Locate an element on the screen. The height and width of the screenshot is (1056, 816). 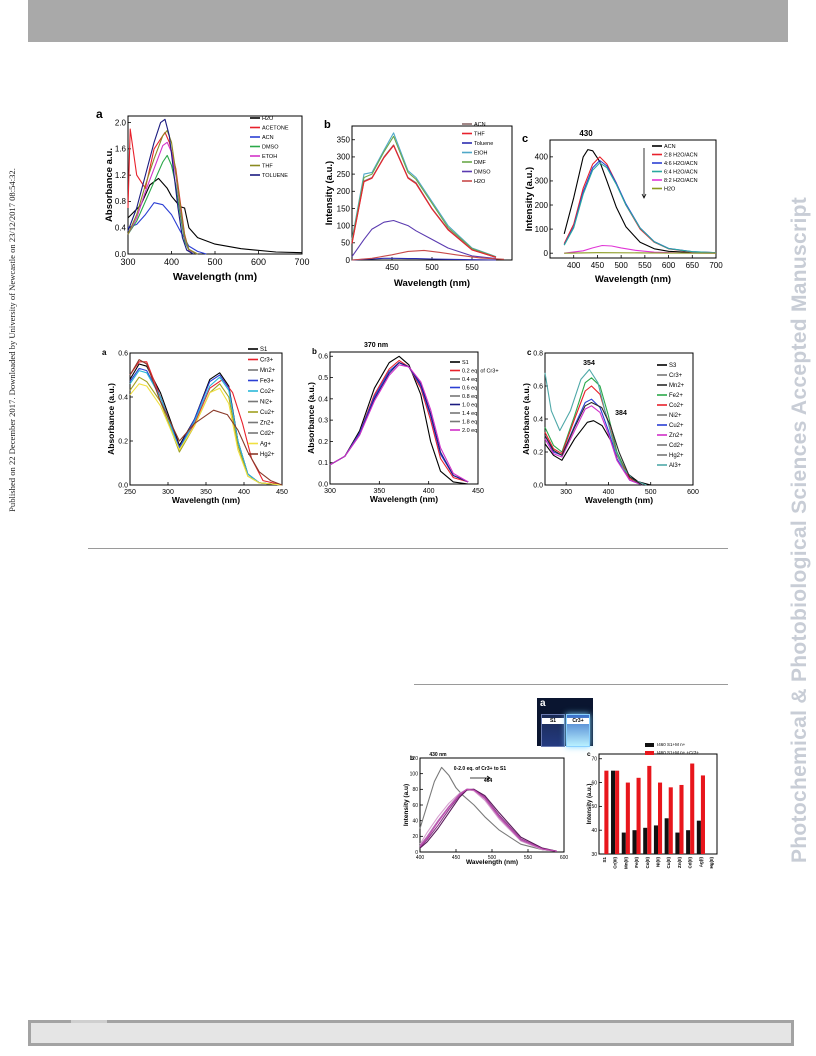
y-tick-label: 40 is located at coordinates (415, 821).